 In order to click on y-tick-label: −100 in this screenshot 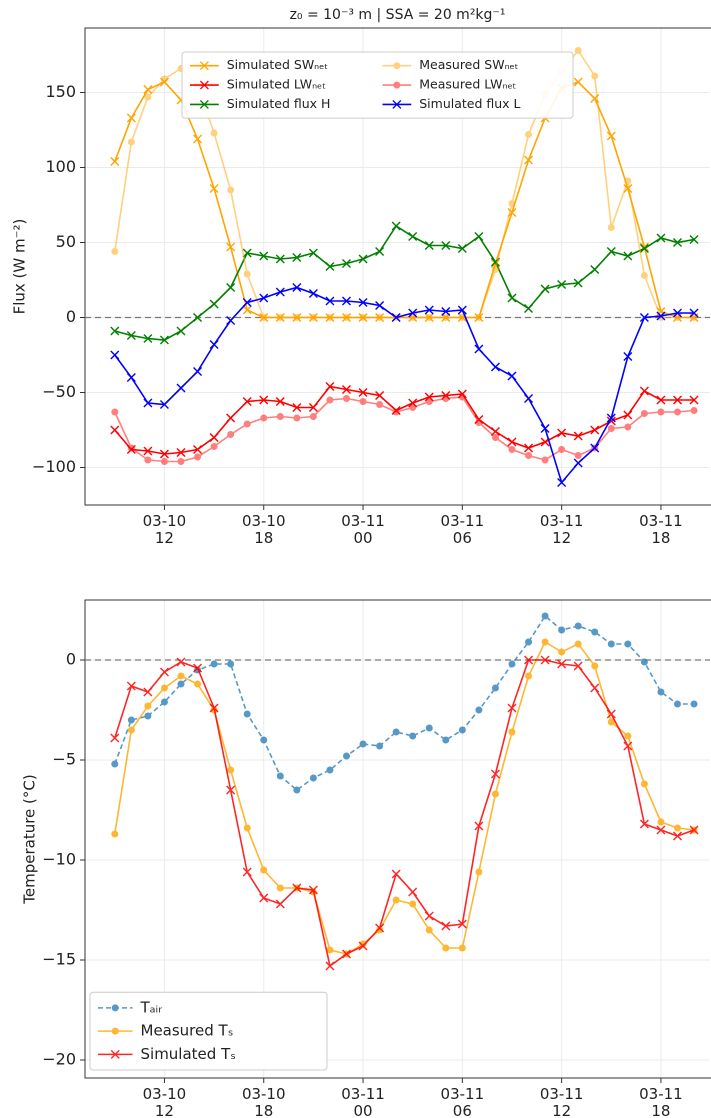, I will do `click(54, 466)`.